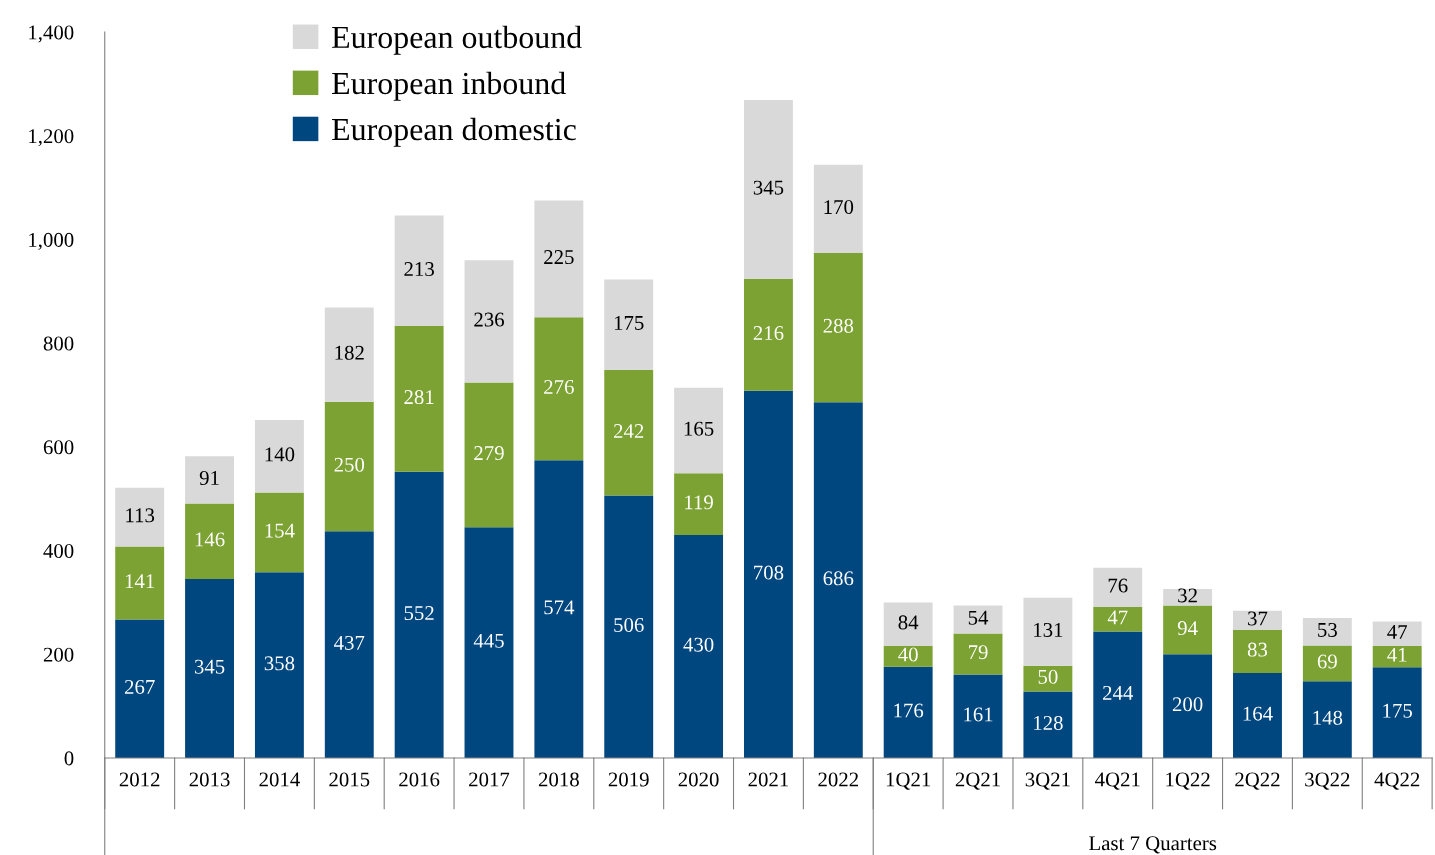  I want to click on x-tick-label: 2014, so click(279, 779).